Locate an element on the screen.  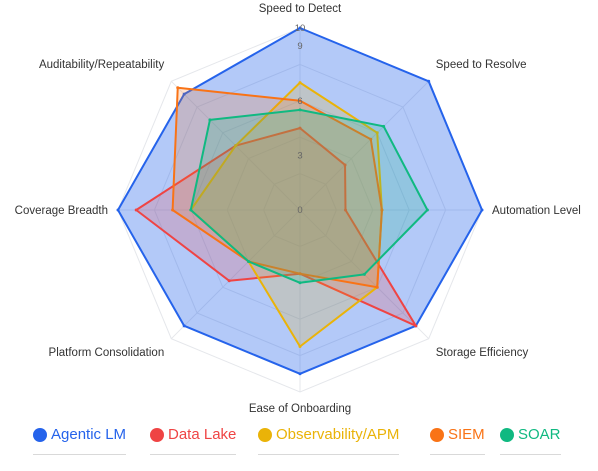
axis-label: Speed to Detect is located at coordinates (300, 9).